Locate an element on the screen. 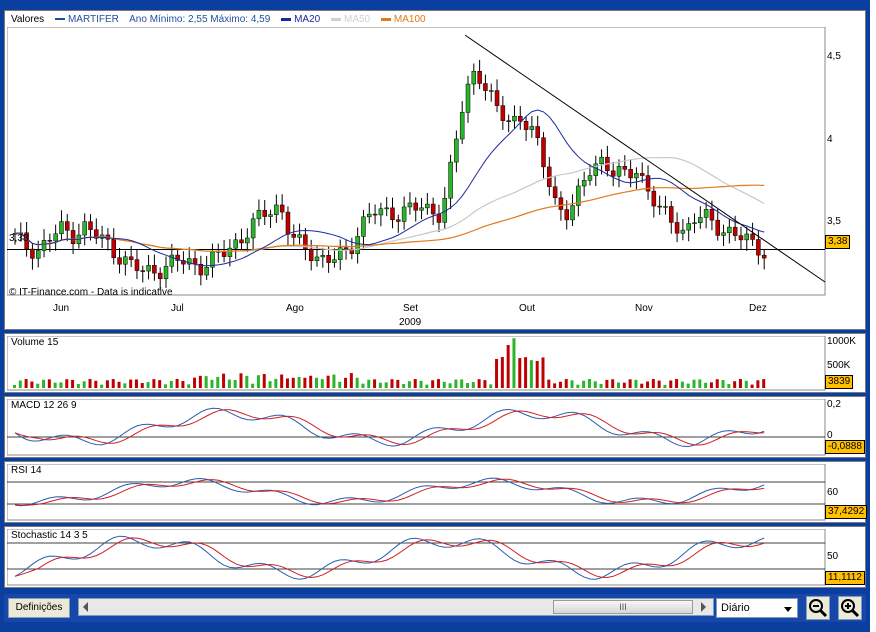 The width and height of the screenshot is (876, 632). macd-title: MACD 12 26 9 is located at coordinates (44, 405).